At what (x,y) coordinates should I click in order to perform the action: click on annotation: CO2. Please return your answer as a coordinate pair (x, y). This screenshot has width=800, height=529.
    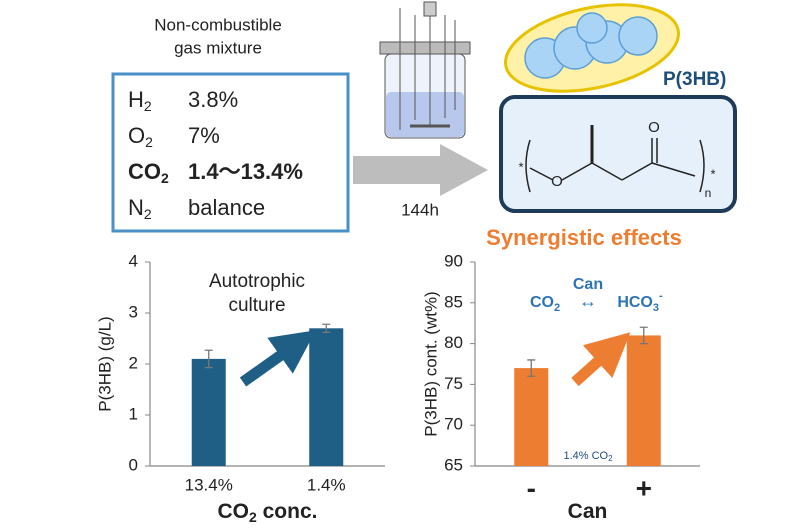
    Looking at the image, I should click on (545, 304).